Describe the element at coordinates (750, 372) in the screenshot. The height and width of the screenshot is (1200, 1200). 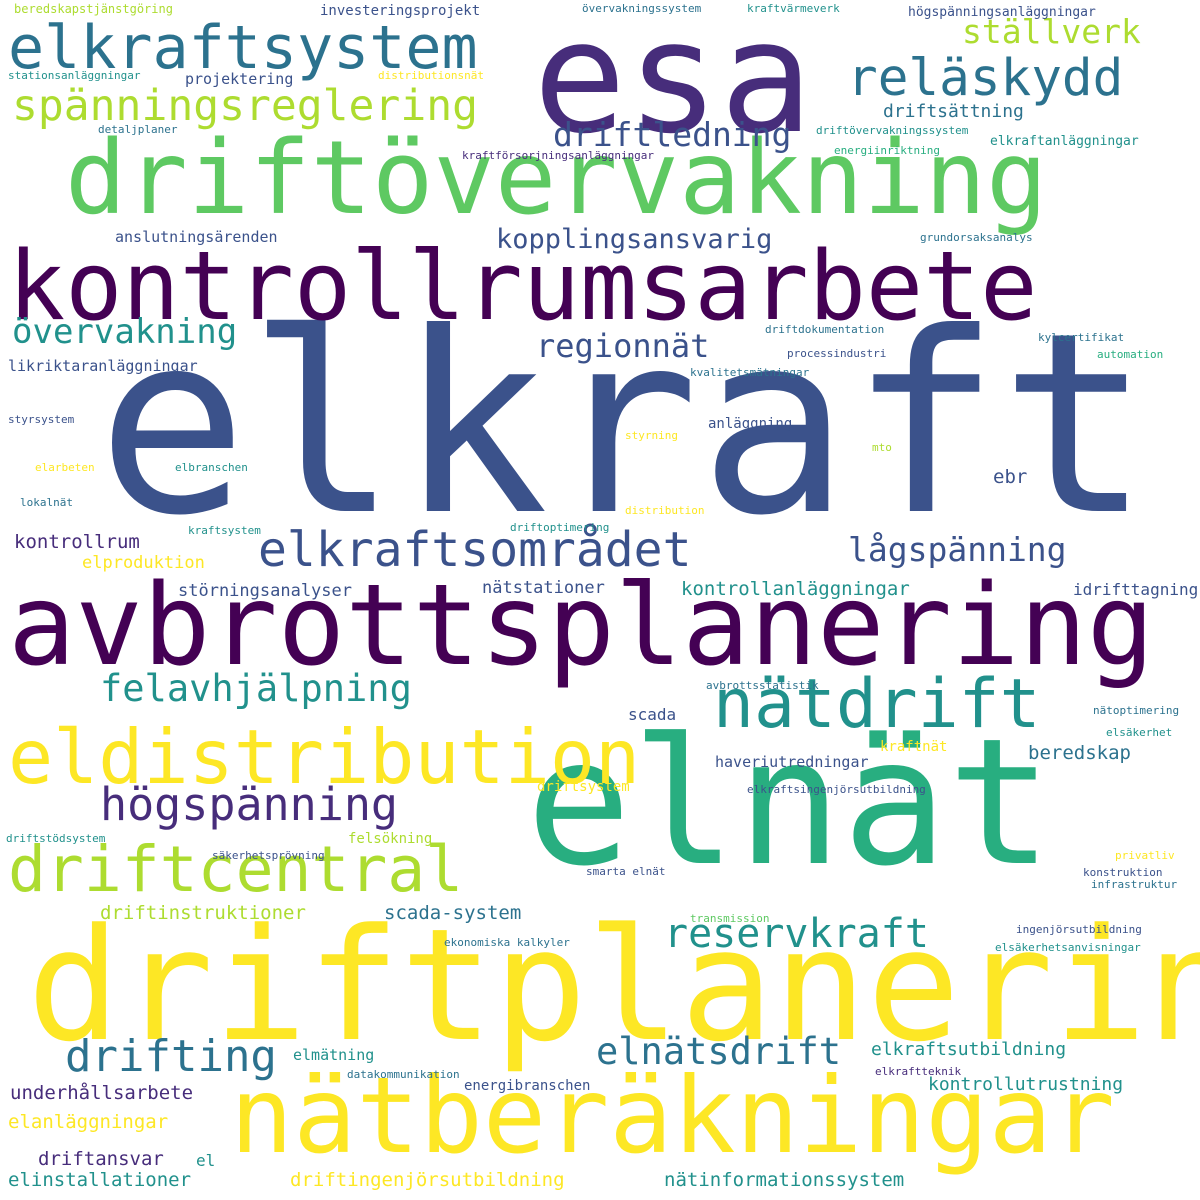
I see `word: kvalitetsmätningar` at that location.